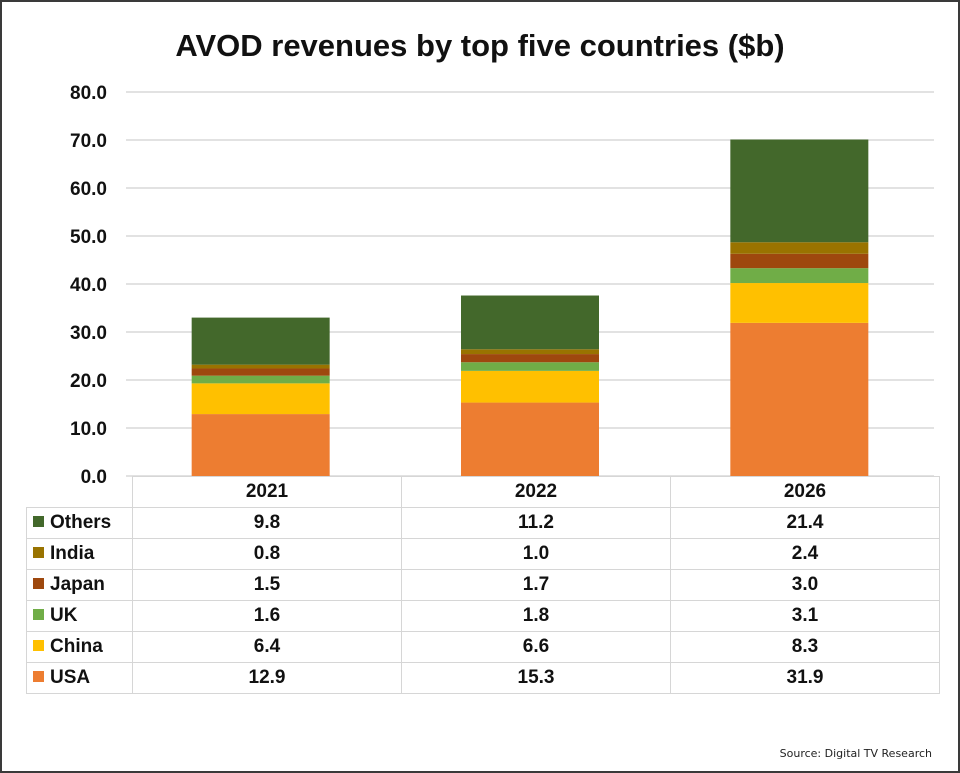 This screenshot has height=773, width=960. I want to click on legend-entry: China, so click(79, 647).